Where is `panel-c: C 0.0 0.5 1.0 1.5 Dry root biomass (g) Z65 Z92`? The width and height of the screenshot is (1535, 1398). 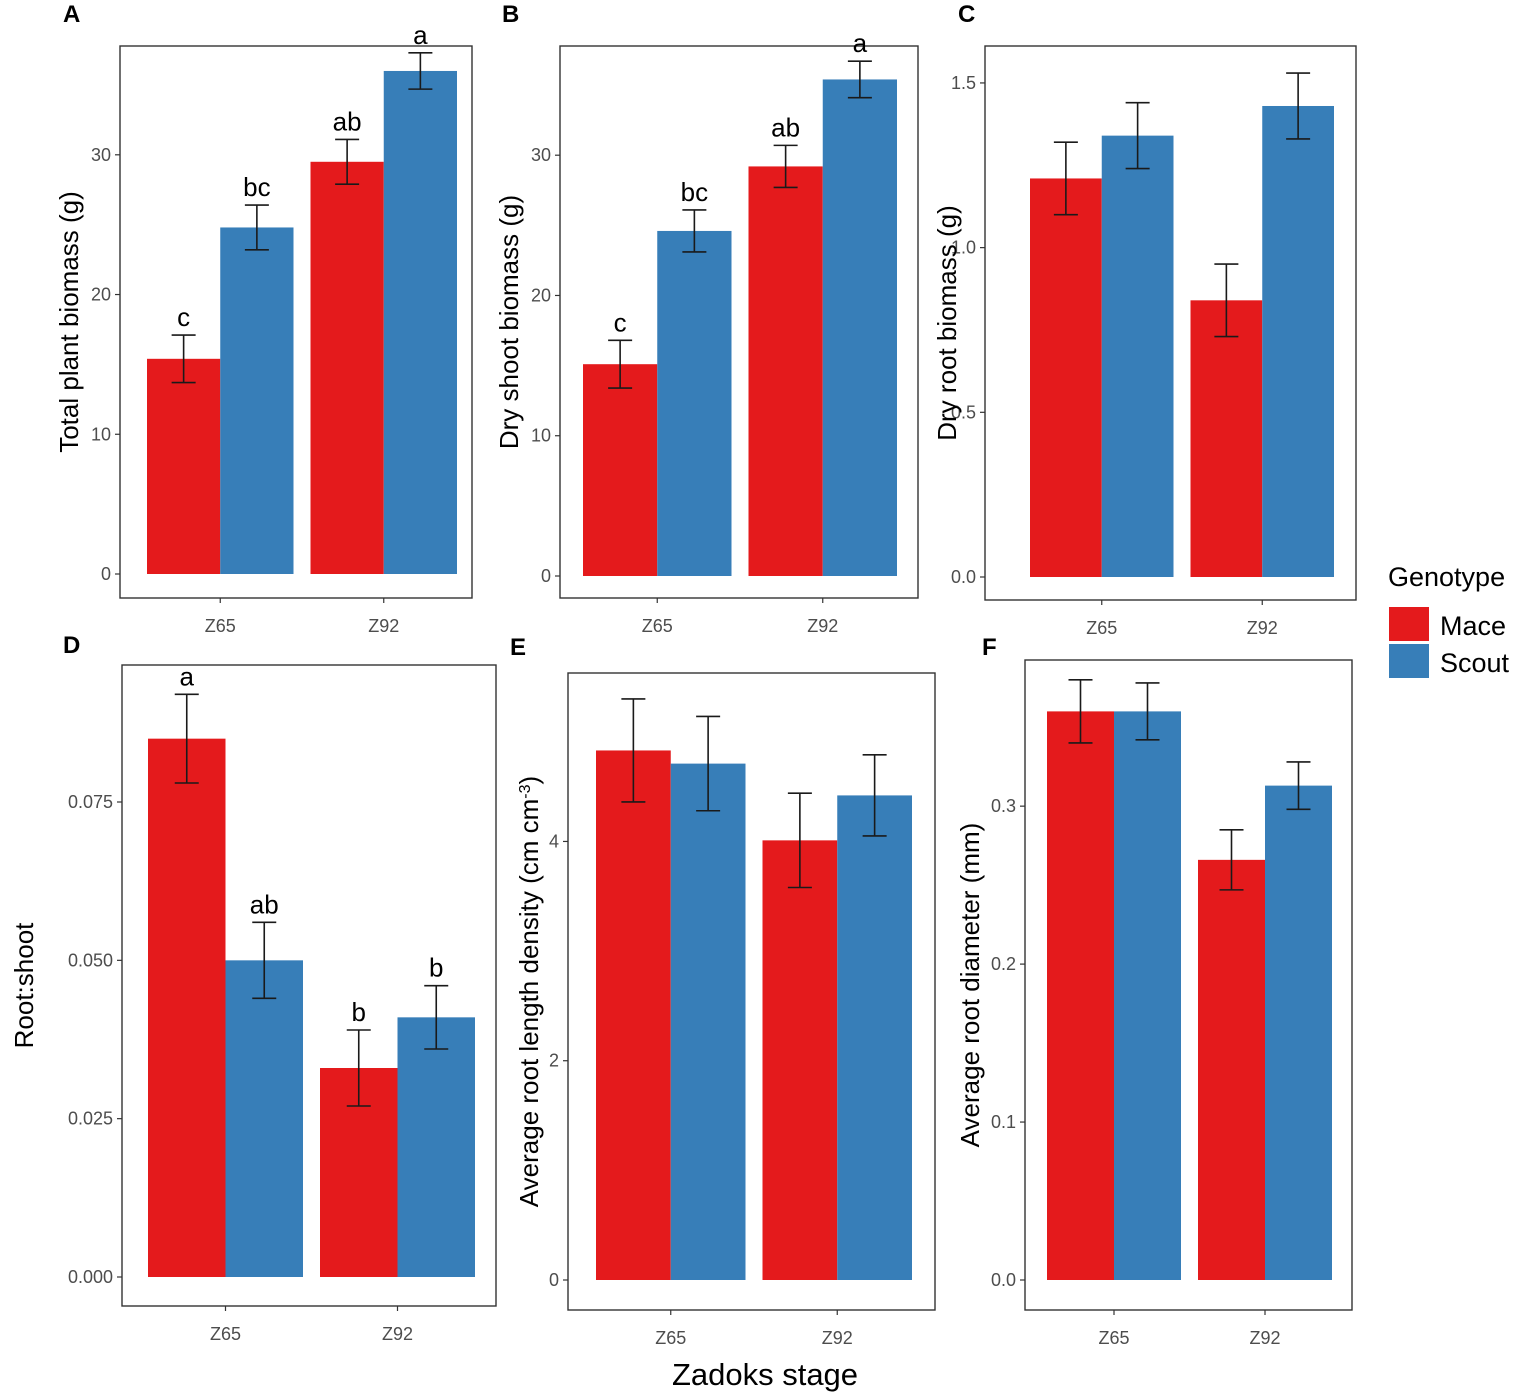
panel-c: C 0.0 0.5 1.0 1.5 Dry root biomass (g) Z65 Z92 is located at coordinates (1144, 319).